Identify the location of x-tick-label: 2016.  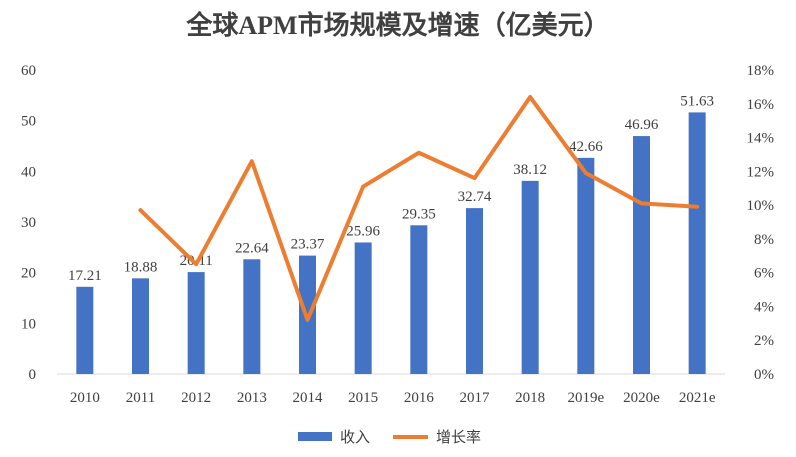
(419, 398).